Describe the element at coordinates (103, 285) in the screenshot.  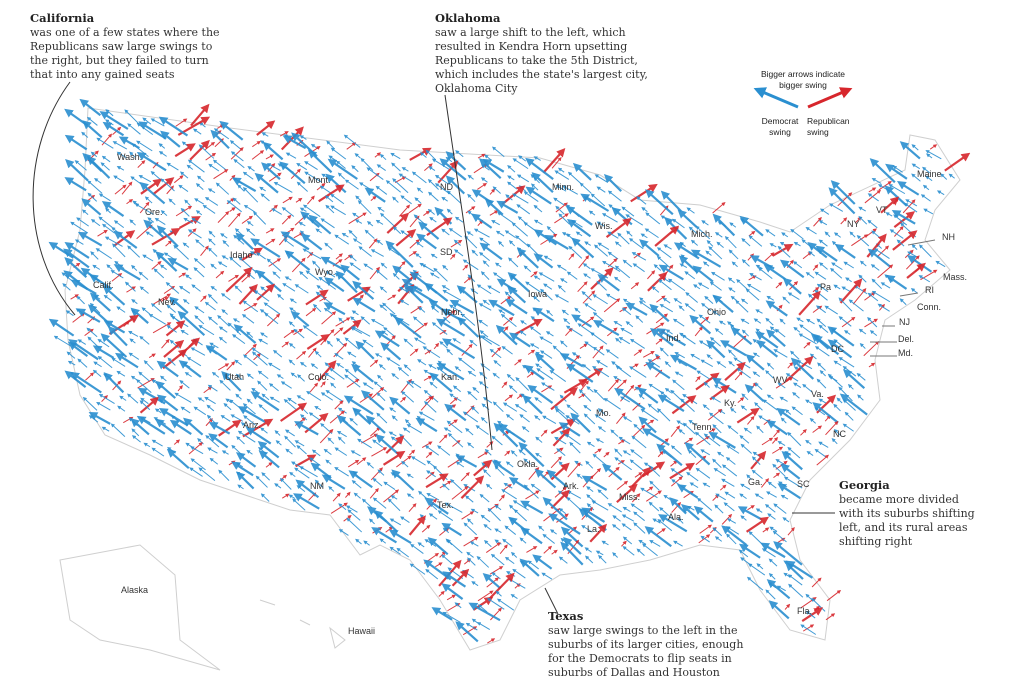
I see `state-label: Calif.` at that location.